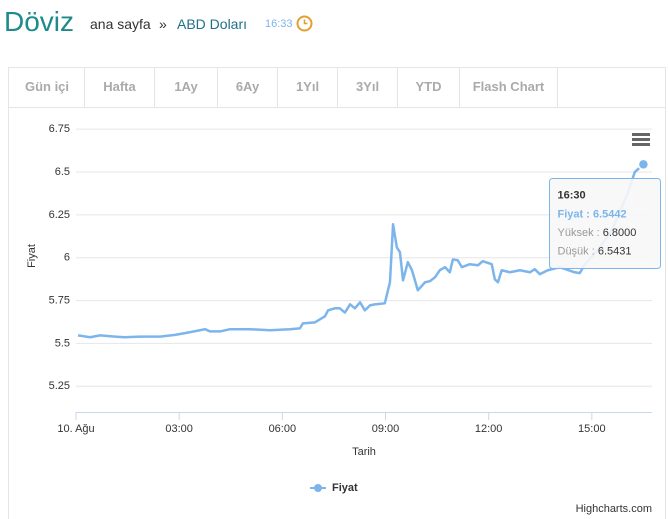  What do you see at coordinates (364, 452) in the screenshot?
I see `x-axis-title: Tarih` at bounding box center [364, 452].